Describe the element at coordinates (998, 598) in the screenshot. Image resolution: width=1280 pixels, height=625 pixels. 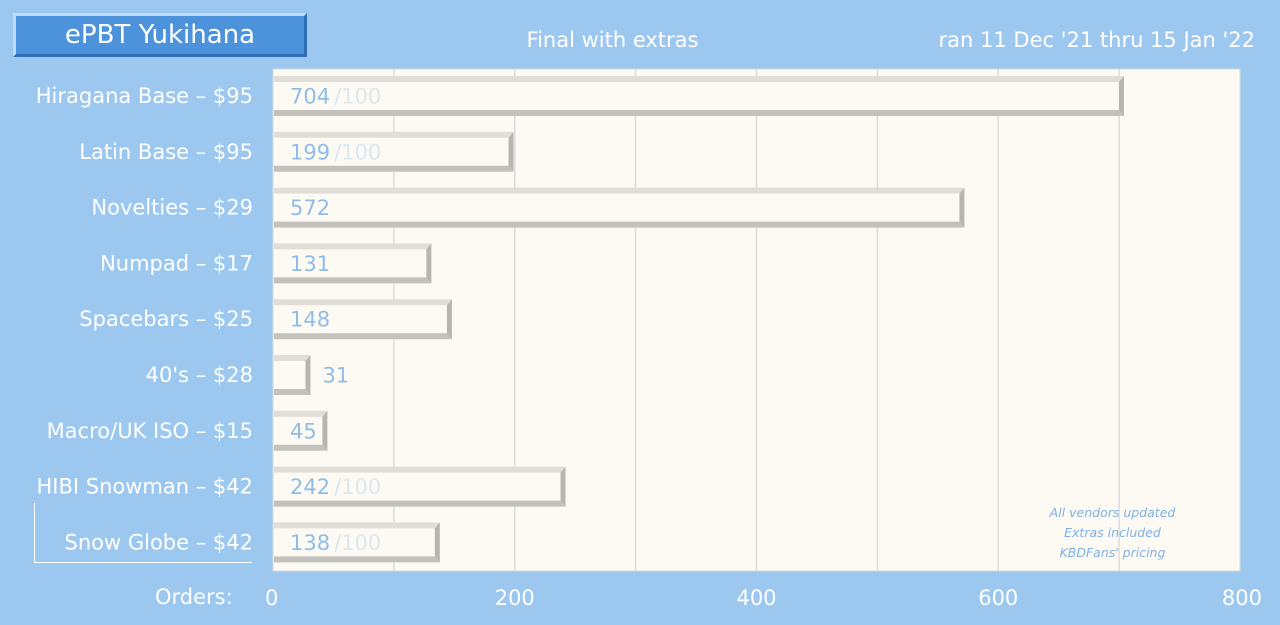
I see `x-tick-label: 600` at that location.